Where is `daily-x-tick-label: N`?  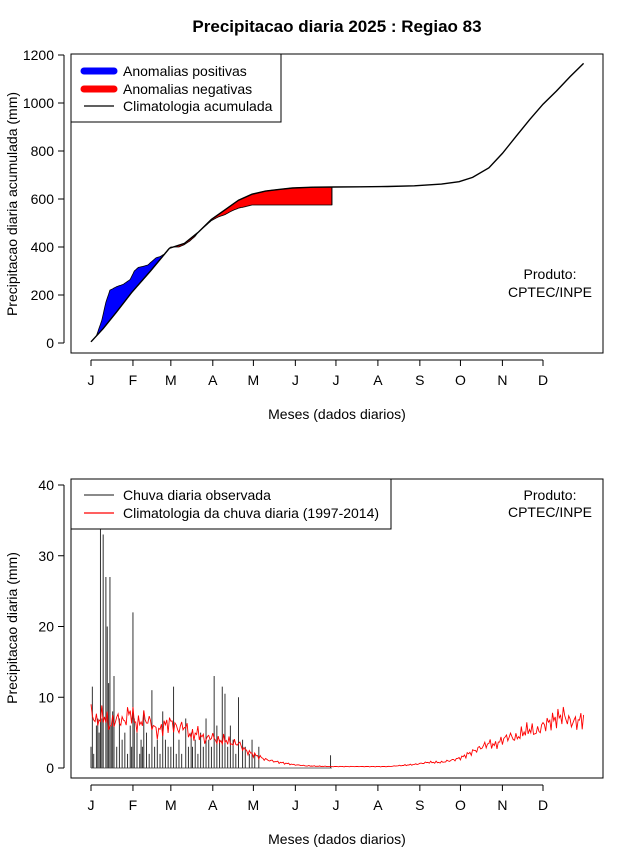 daily-x-tick-label: N is located at coordinates (502, 805).